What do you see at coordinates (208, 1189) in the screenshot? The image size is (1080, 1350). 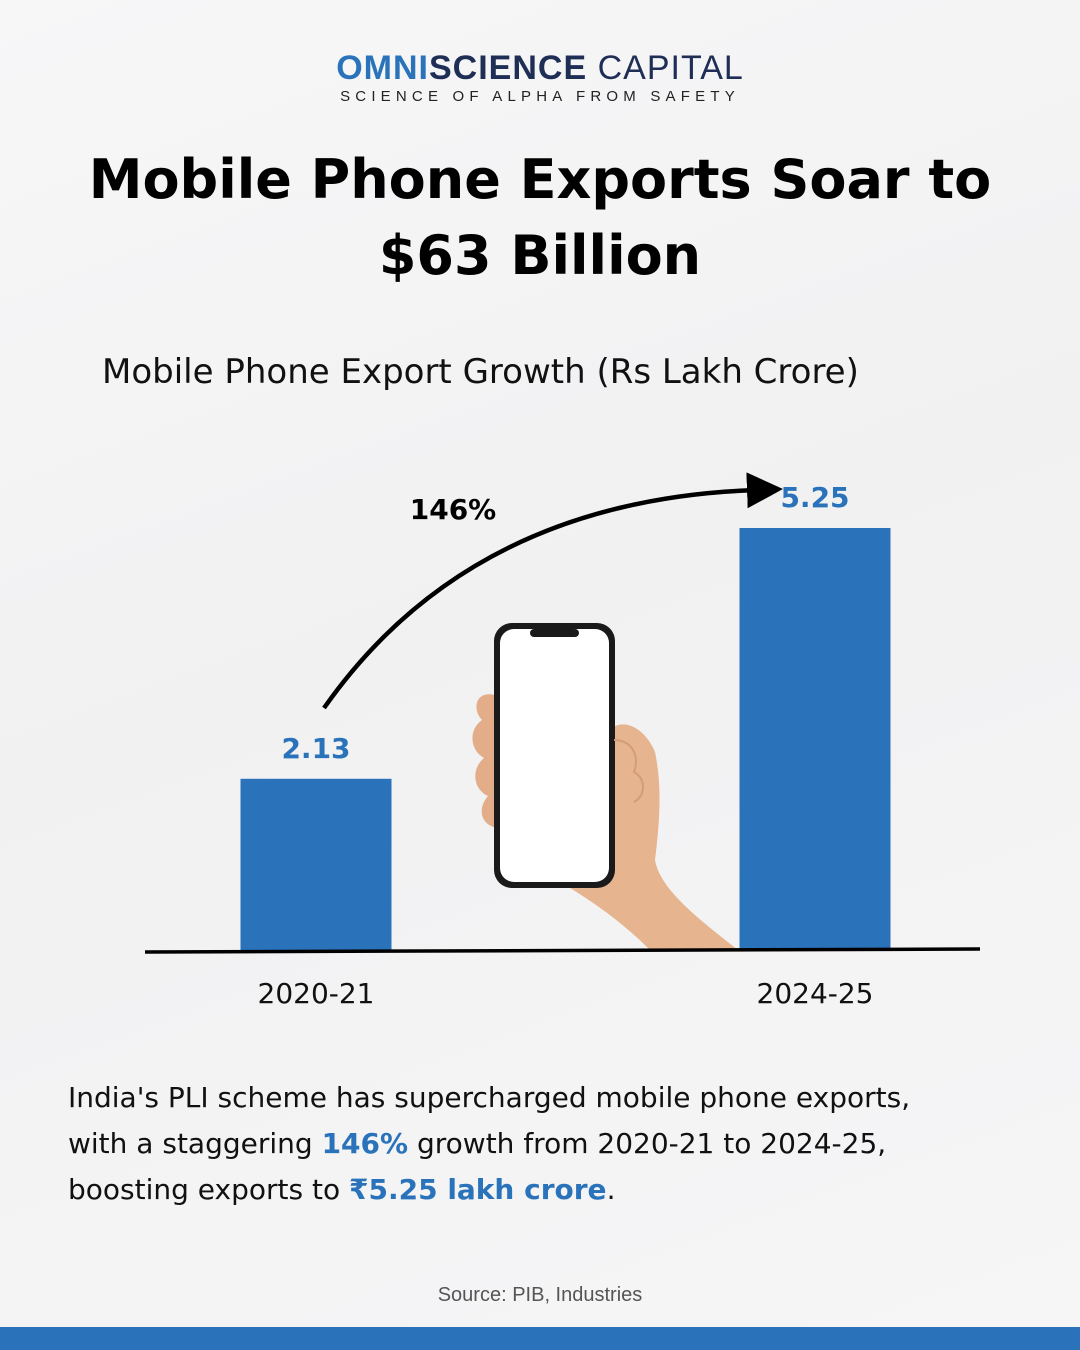 I see `summary-part-4: boosting exports to` at bounding box center [208, 1189].